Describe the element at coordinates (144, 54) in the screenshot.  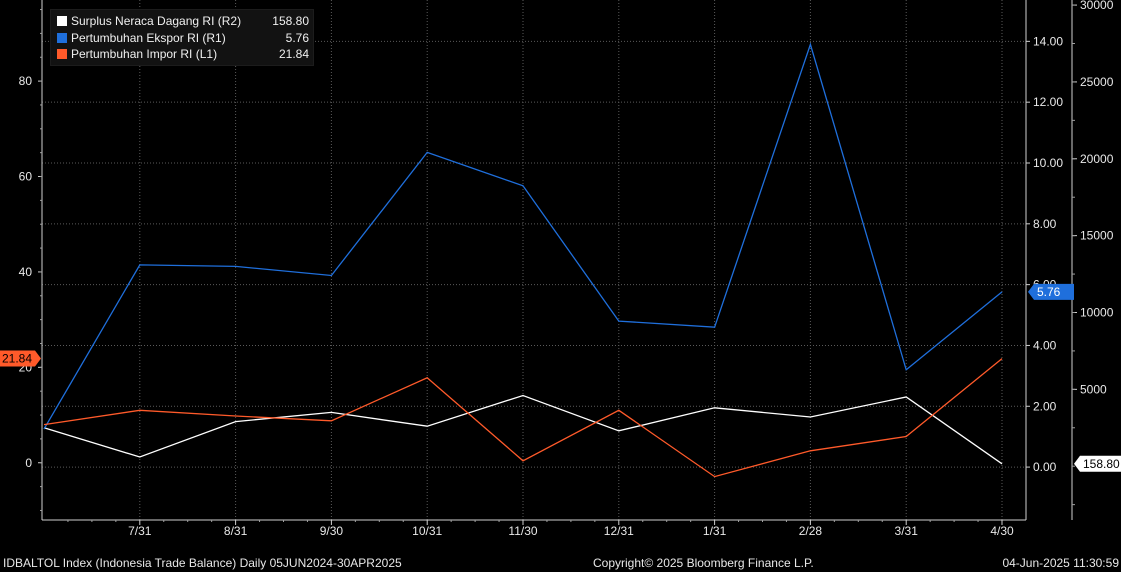
I see `legend-label-import-growth: Pertumbuhan Impor RI (L1)` at that location.